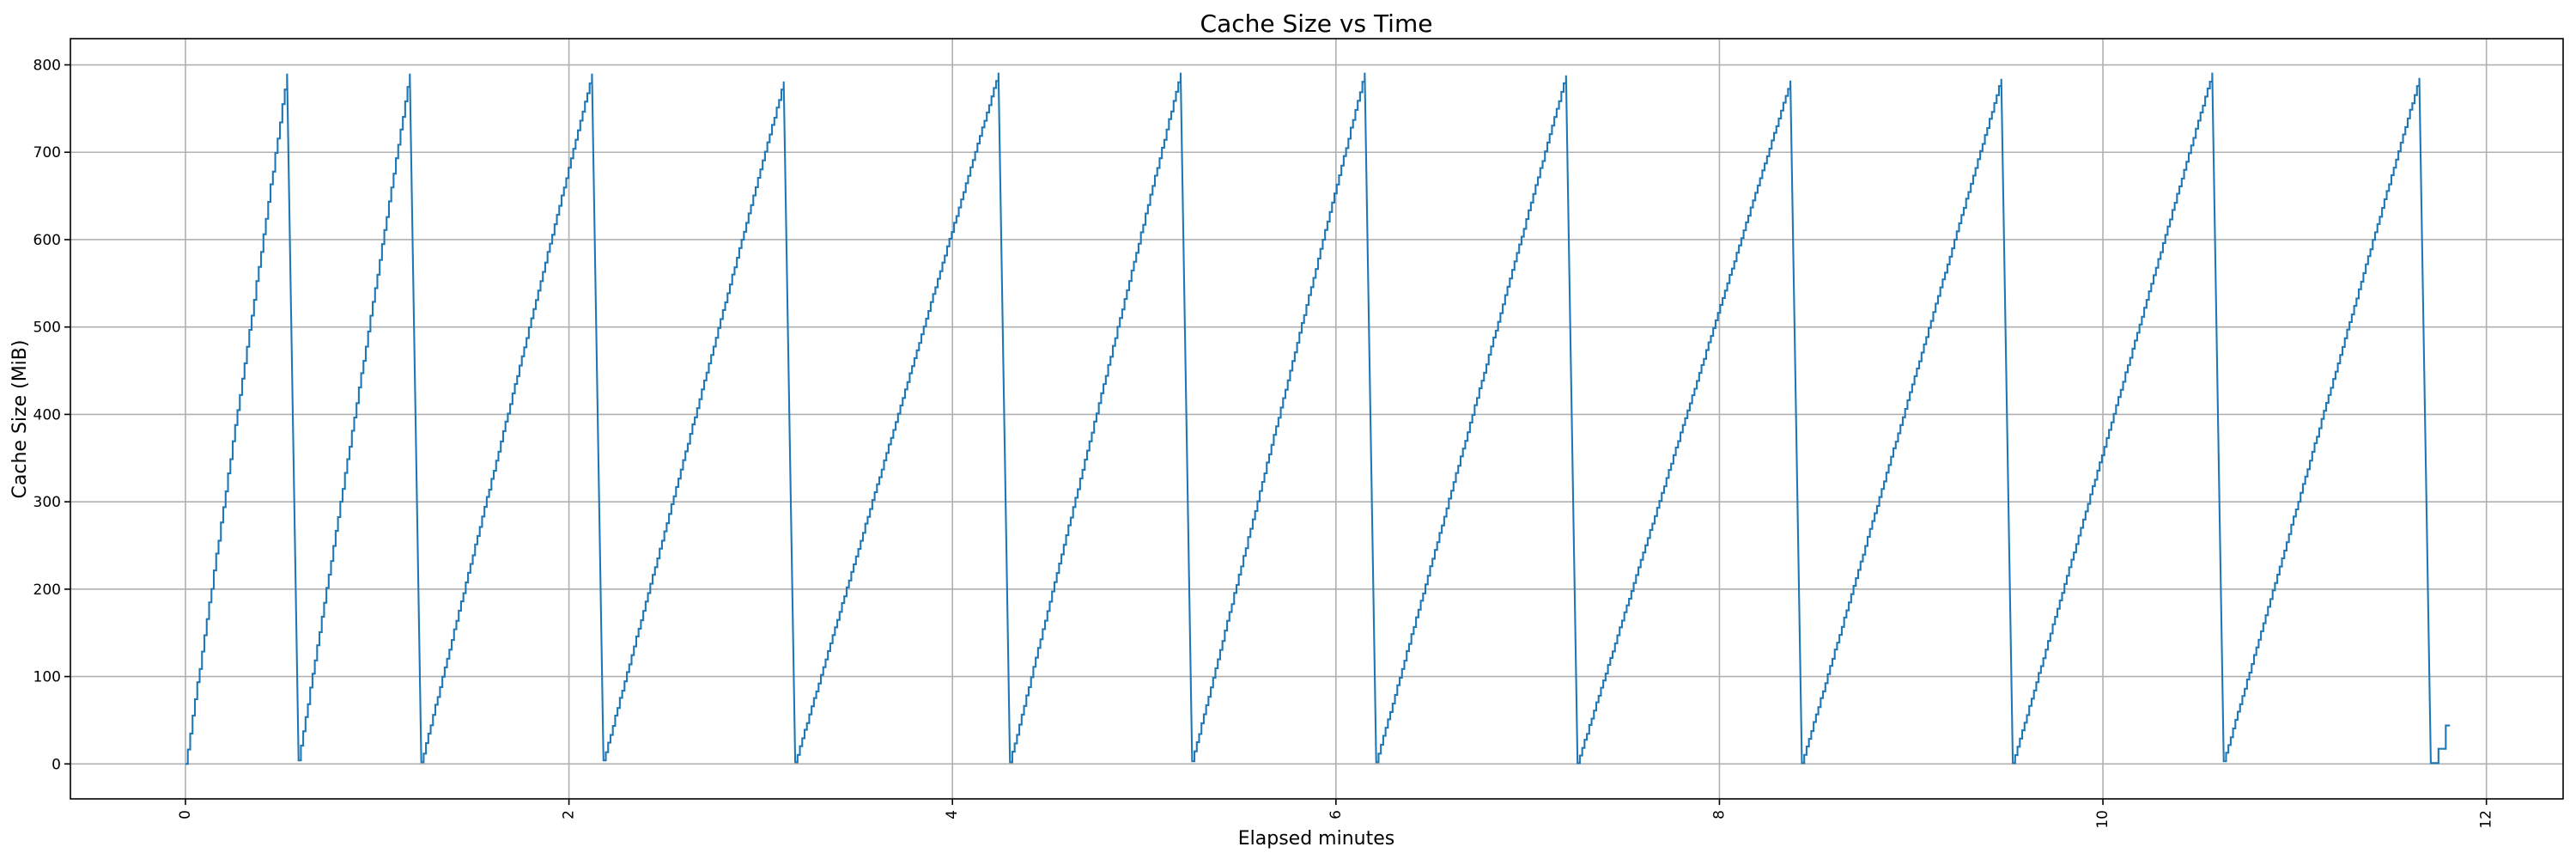  What do you see at coordinates (47, 240) in the screenshot?
I see `y-tick-label: 600` at bounding box center [47, 240].